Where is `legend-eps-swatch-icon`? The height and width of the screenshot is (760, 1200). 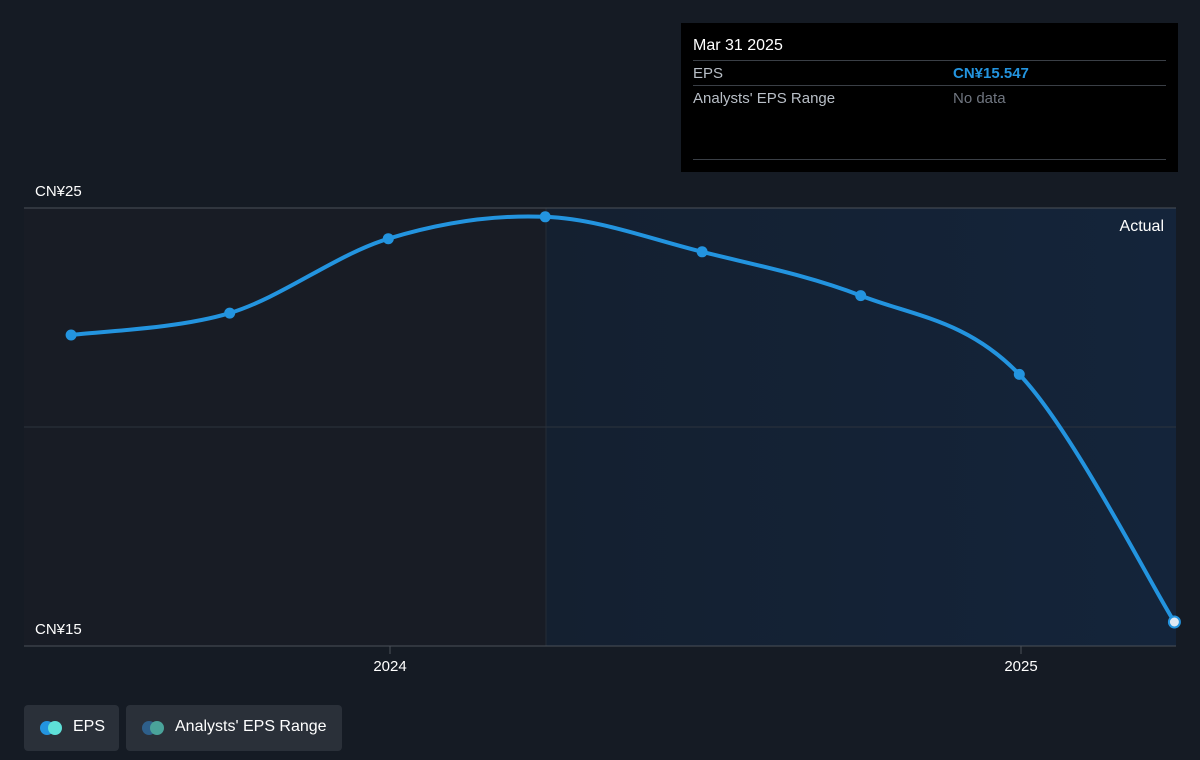 legend-eps-swatch-icon is located at coordinates (52, 728).